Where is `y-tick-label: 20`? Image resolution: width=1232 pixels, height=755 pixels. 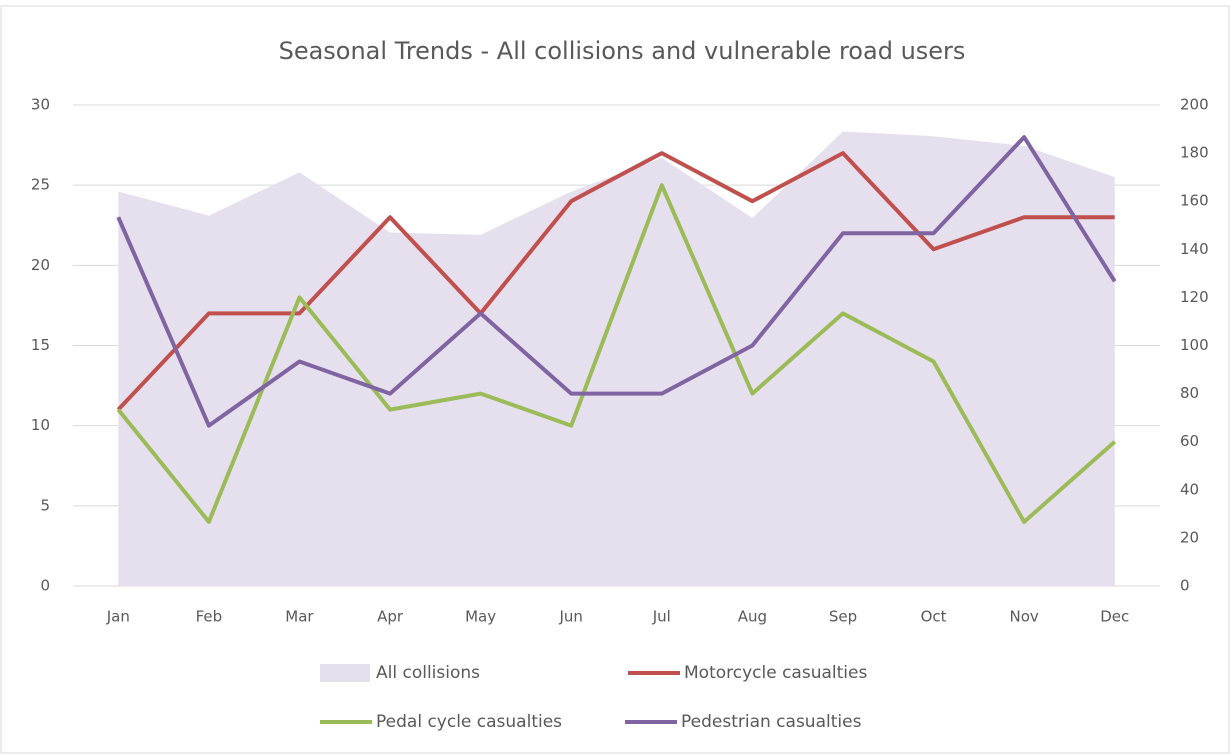 y-tick-label: 20 is located at coordinates (40, 265).